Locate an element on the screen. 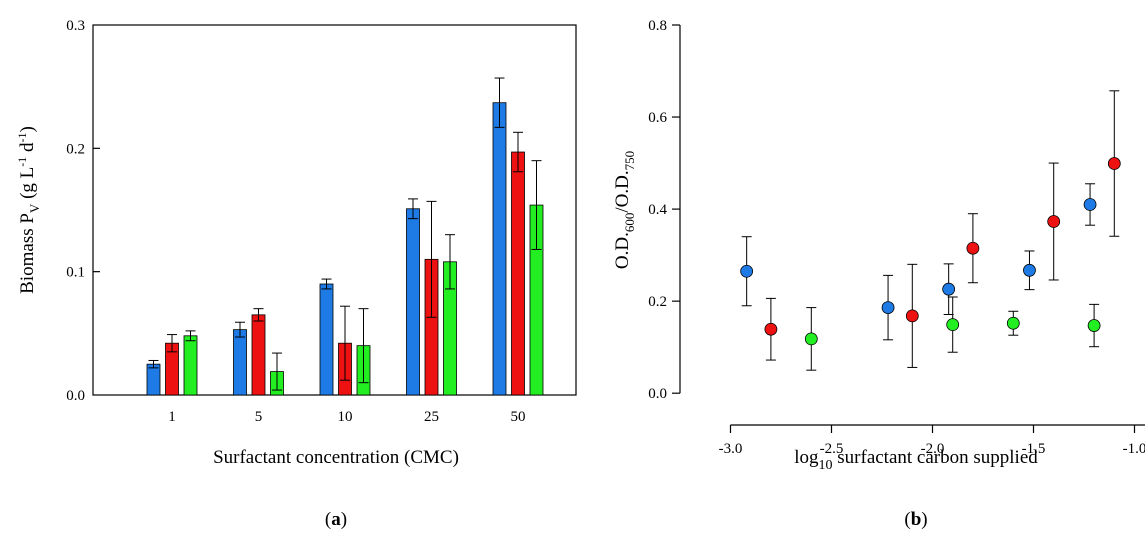 The height and width of the screenshot is (546, 1145). x-tick-label: 1 is located at coordinates (172, 417).